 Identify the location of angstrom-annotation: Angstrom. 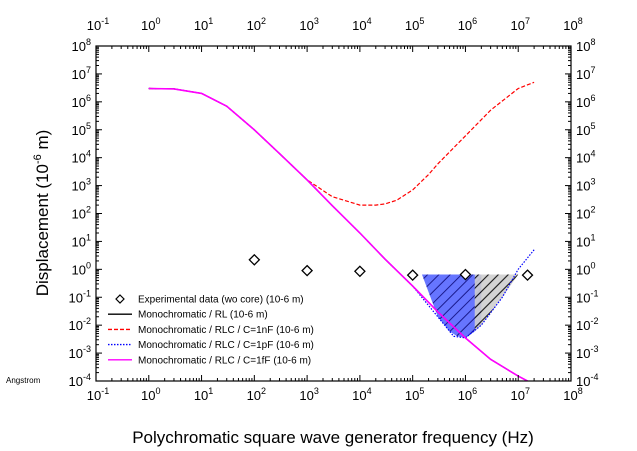
(23, 380).